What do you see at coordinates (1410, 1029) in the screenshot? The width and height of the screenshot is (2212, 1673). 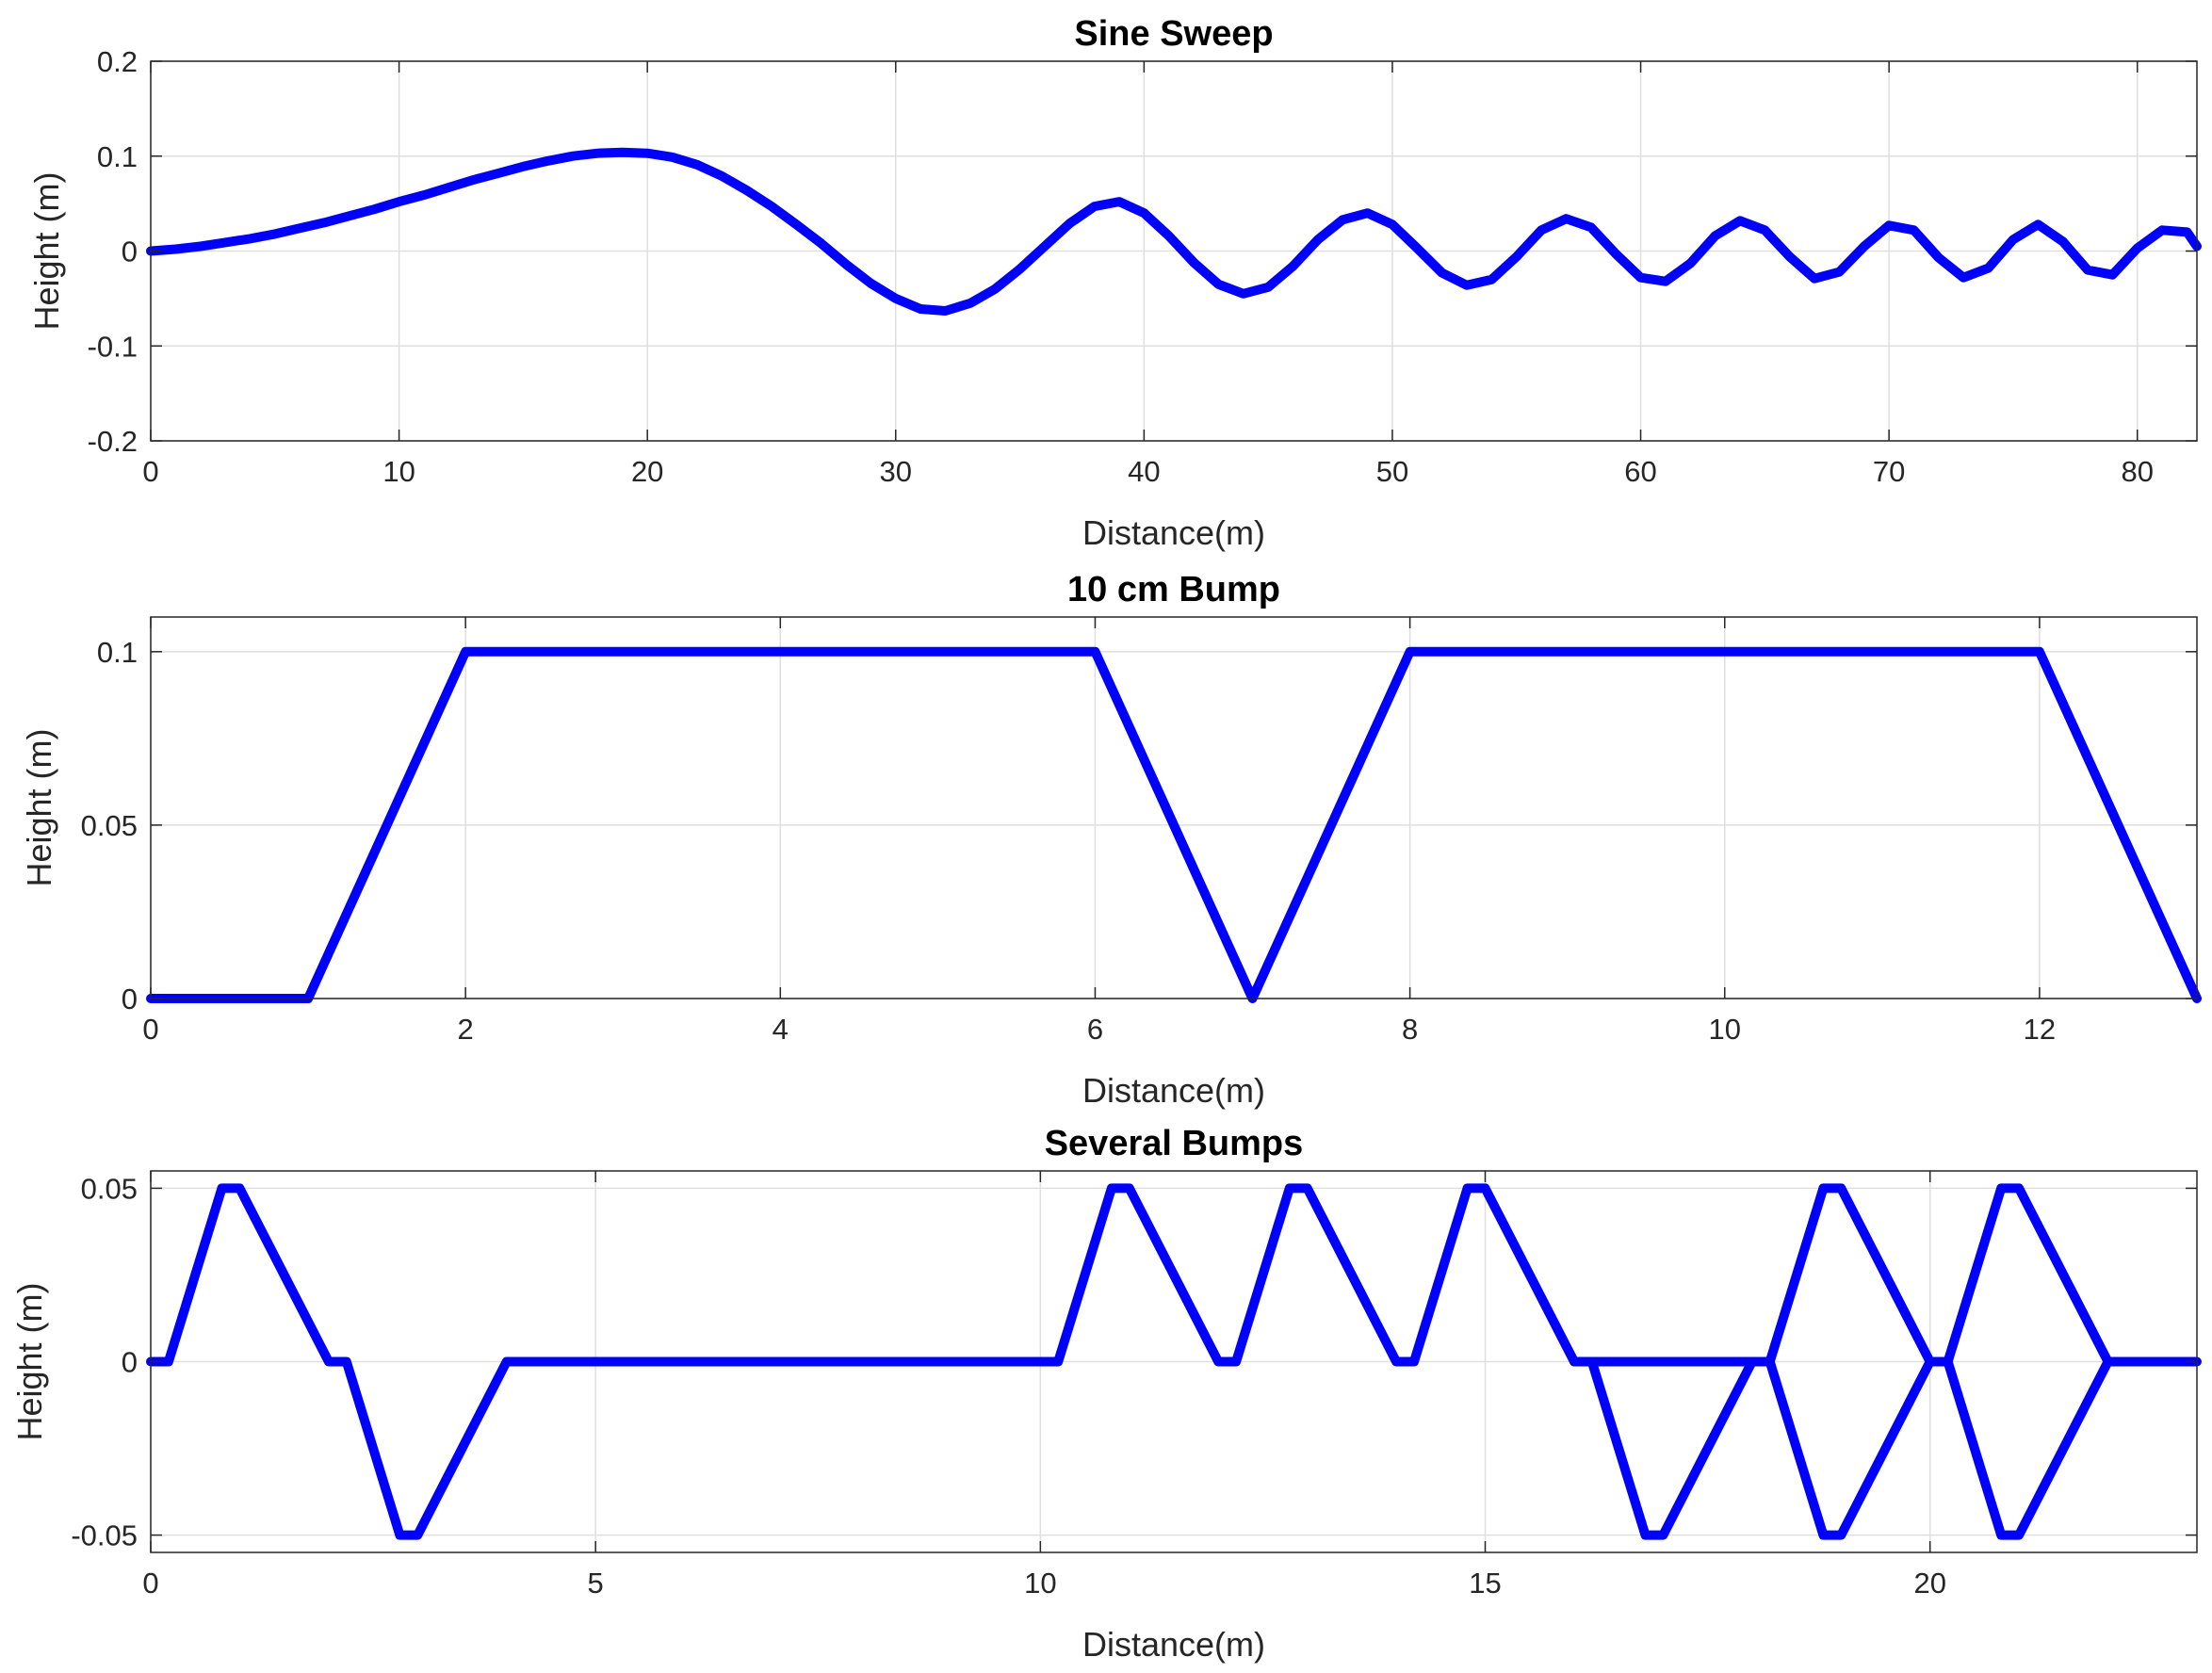 I see `x-tick-label: 8` at bounding box center [1410, 1029].